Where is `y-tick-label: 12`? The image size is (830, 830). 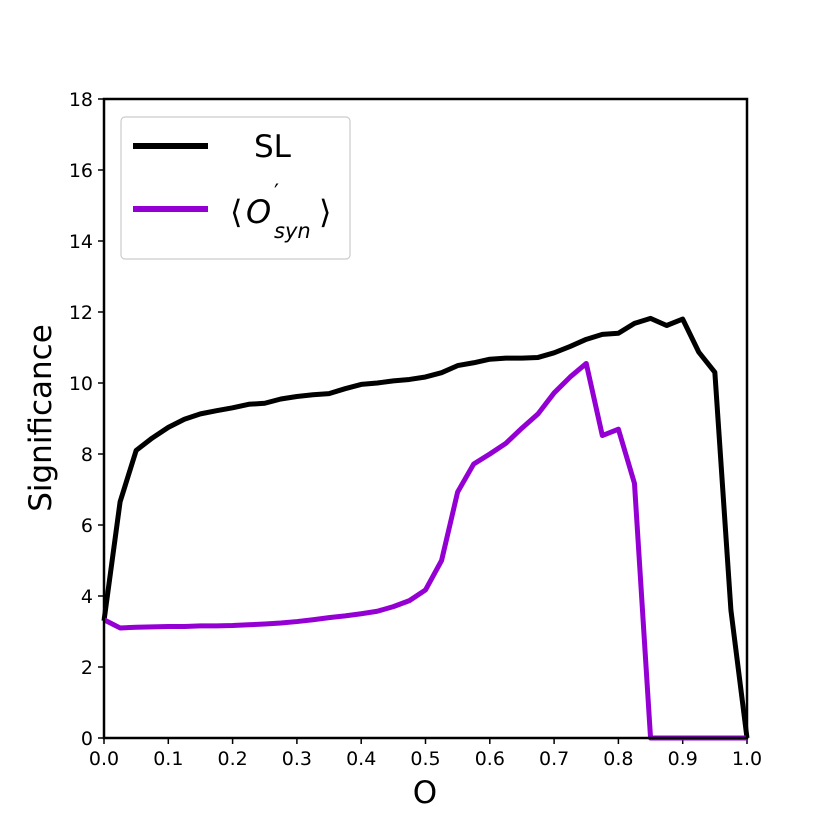
y-tick-label: 12 is located at coordinates (81, 313).